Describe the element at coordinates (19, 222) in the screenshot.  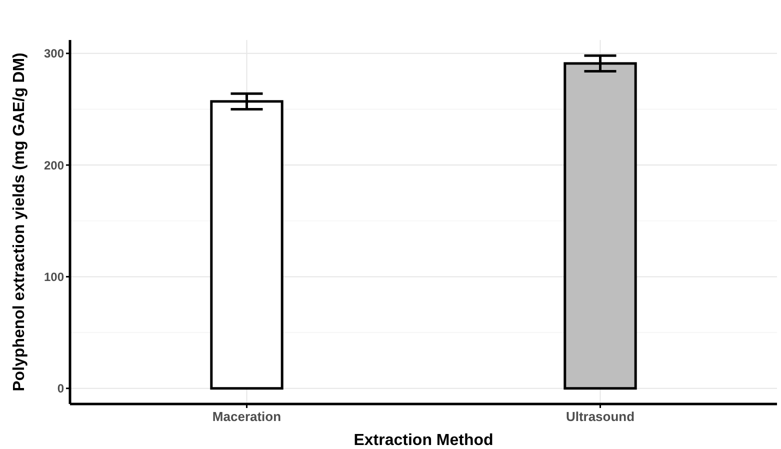
I see `y-axis-title: Polyphenol extraction yields (mg GAE/g DM)` at that location.